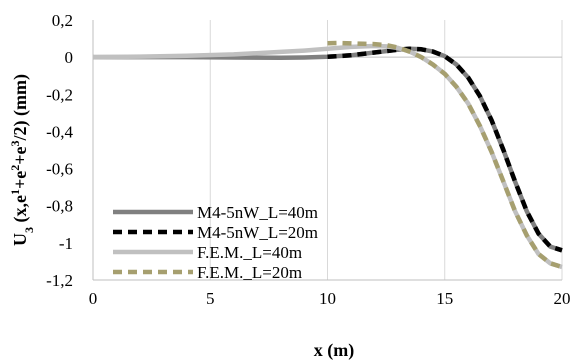 This screenshot has width=573, height=360. Describe the element at coordinates (69, 57) in the screenshot. I see `y-tick-label-0: 0` at that location.